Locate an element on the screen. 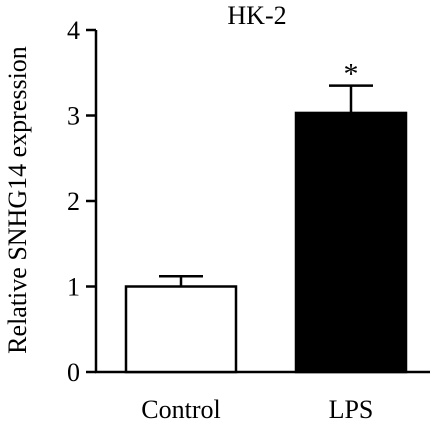 Image resolution: width=439 pixels, height=428 pixels. chart-title: HK-2 is located at coordinates (256, 15).